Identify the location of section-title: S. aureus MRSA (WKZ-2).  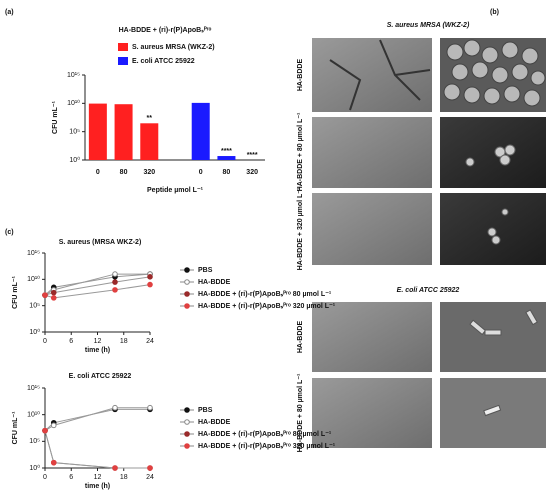
(428, 25).